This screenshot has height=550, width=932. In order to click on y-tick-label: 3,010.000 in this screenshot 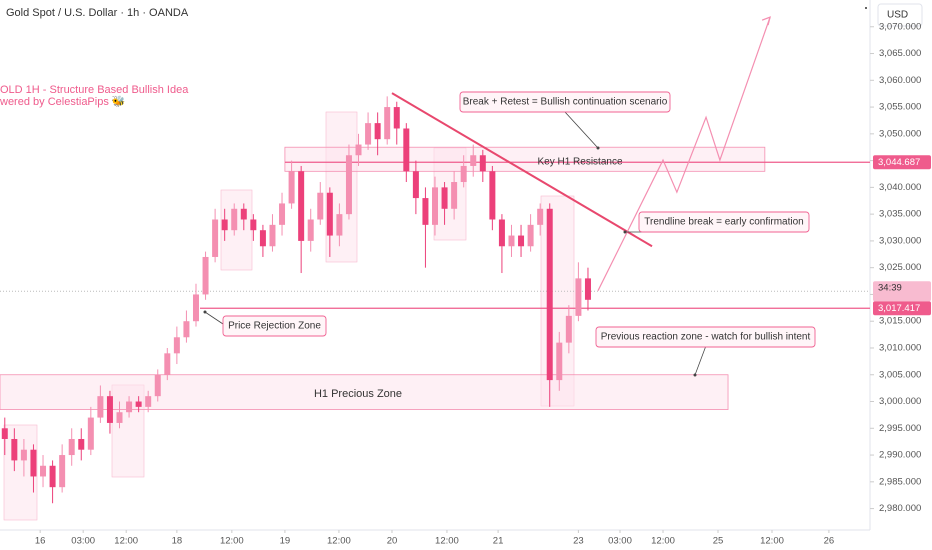, I will do `click(900, 347)`.